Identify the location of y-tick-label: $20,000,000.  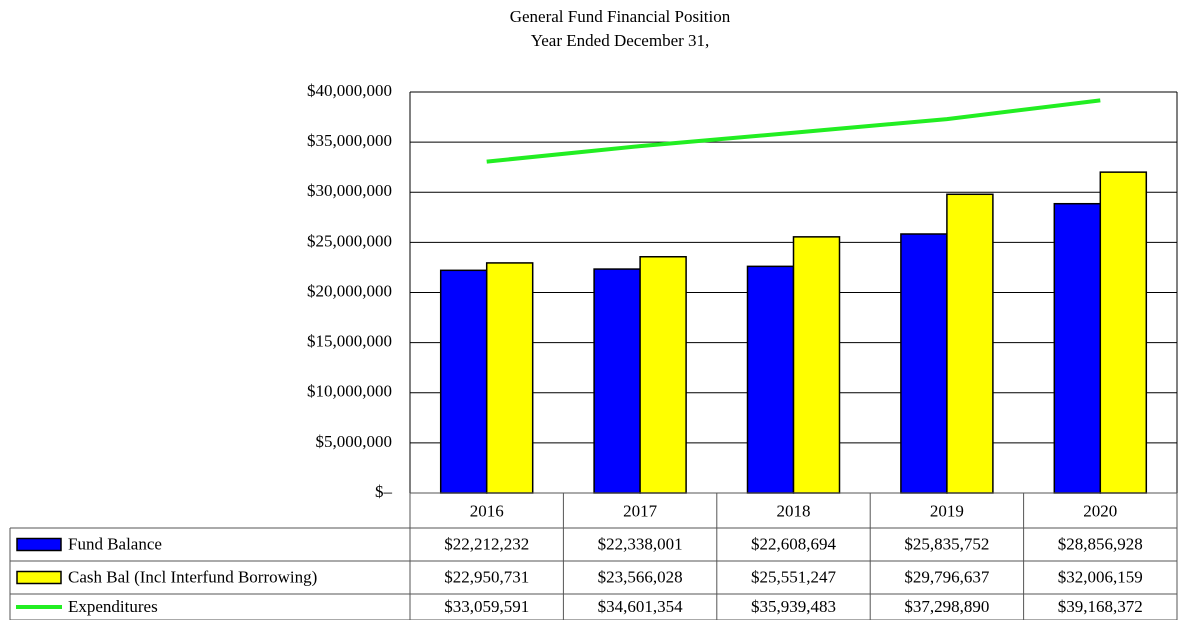
(349, 290).